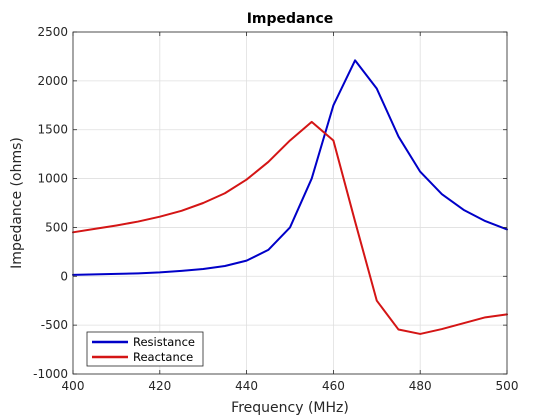 The height and width of the screenshot is (420, 560). Describe the element at coordinates (54, 325) in the screenshot. I see `y-tick-label: -500` at that location.